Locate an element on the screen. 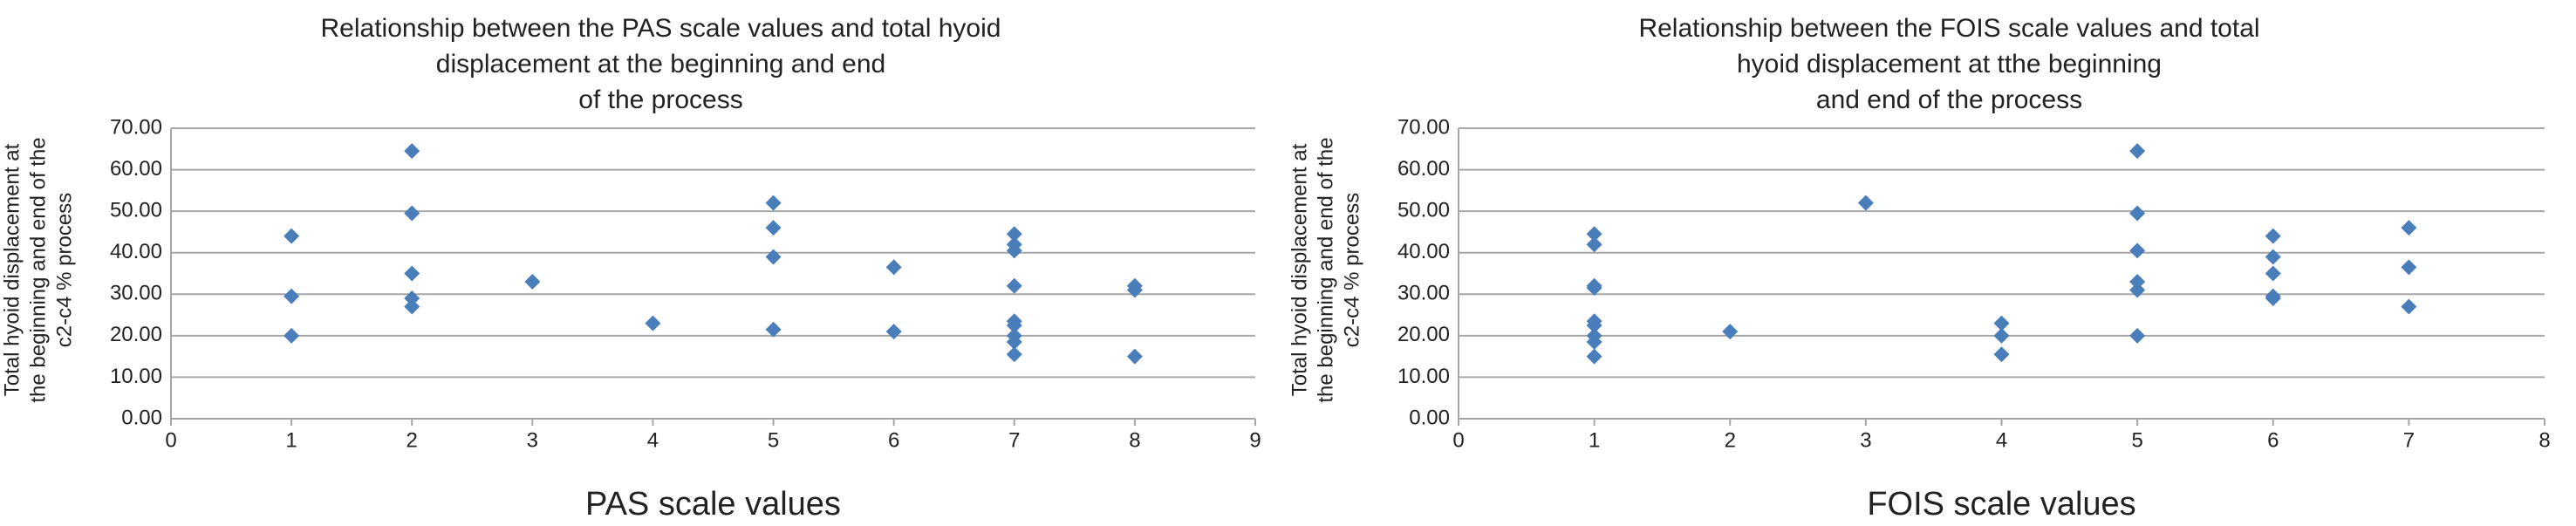 The width and height of the screenshot is (2576, 526). chart-title: hyoid displacement at tthe beginning is located at coordinates (1950, 64).